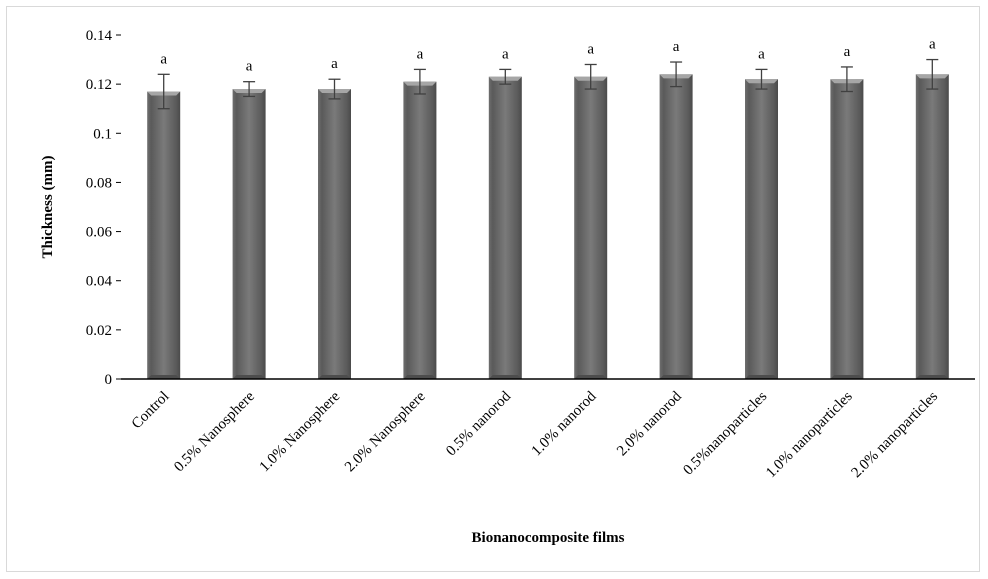 The width and height of the screenshot is (988, 579). I want to click on x-category-label: 0.5% nanorod, so click(478, 423).